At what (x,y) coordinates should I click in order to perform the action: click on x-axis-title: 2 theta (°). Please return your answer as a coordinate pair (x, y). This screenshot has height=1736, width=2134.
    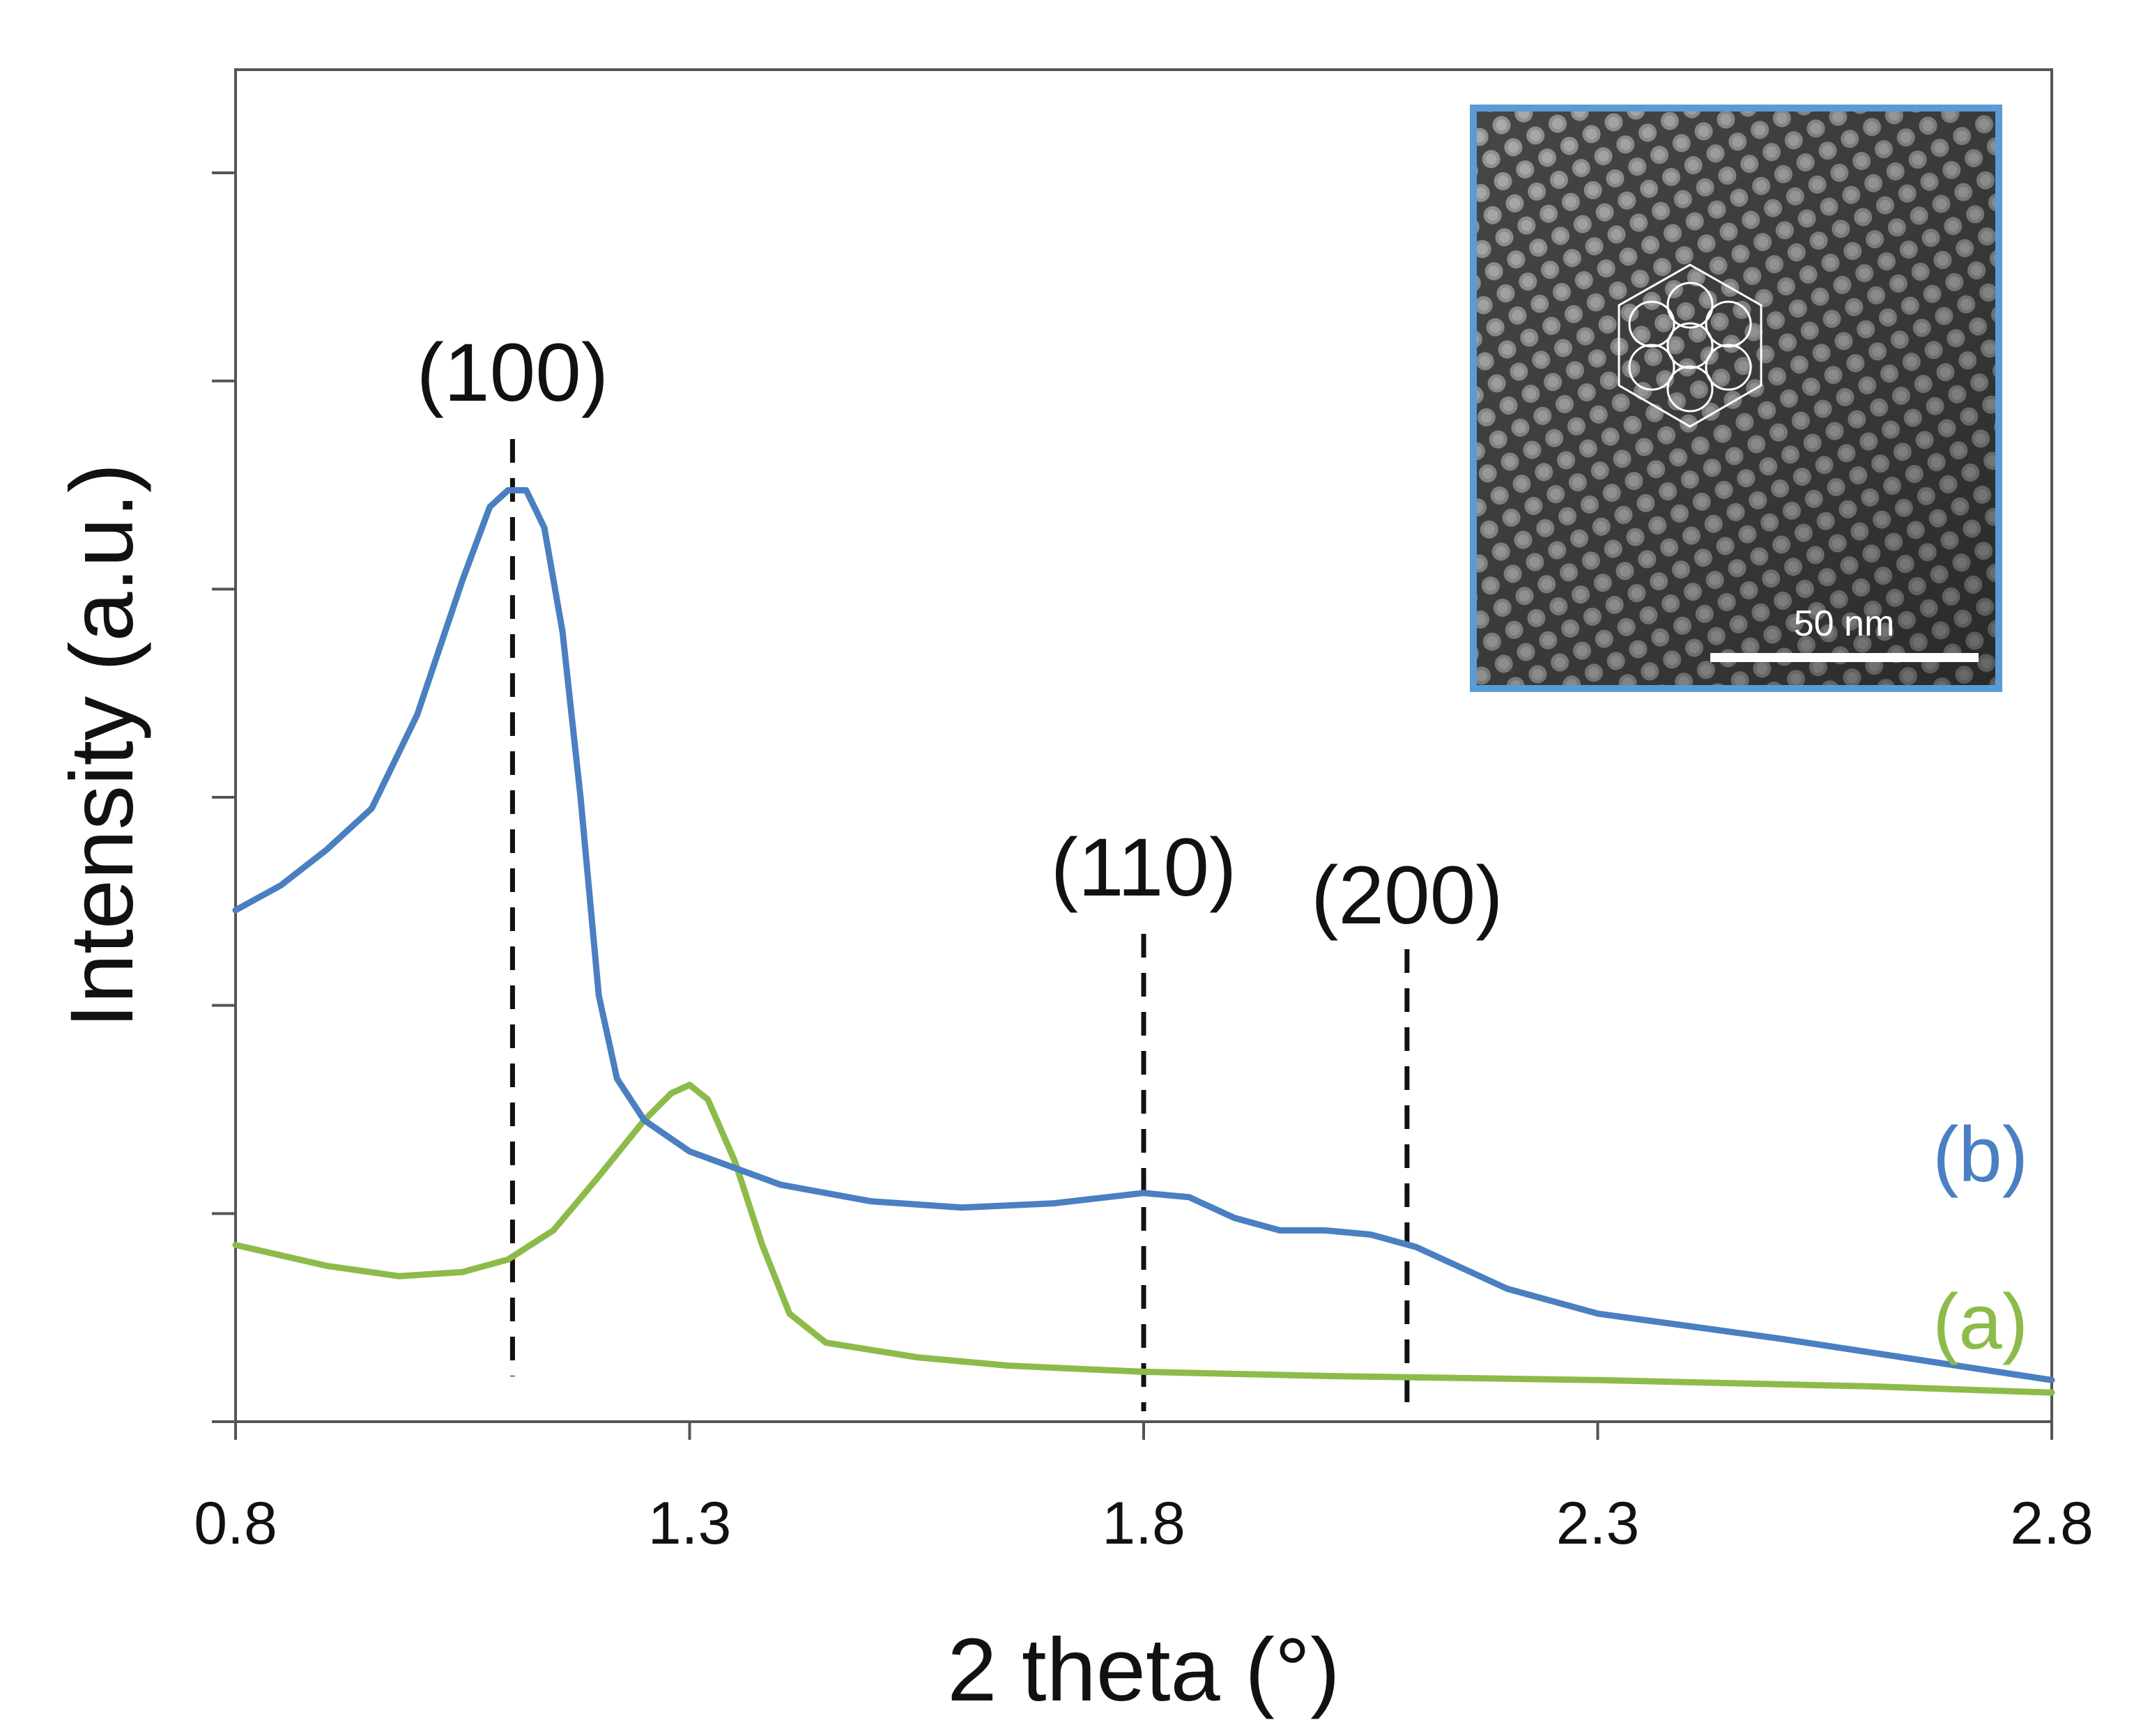
    Looking at the image, I should click on (1143, 1670).